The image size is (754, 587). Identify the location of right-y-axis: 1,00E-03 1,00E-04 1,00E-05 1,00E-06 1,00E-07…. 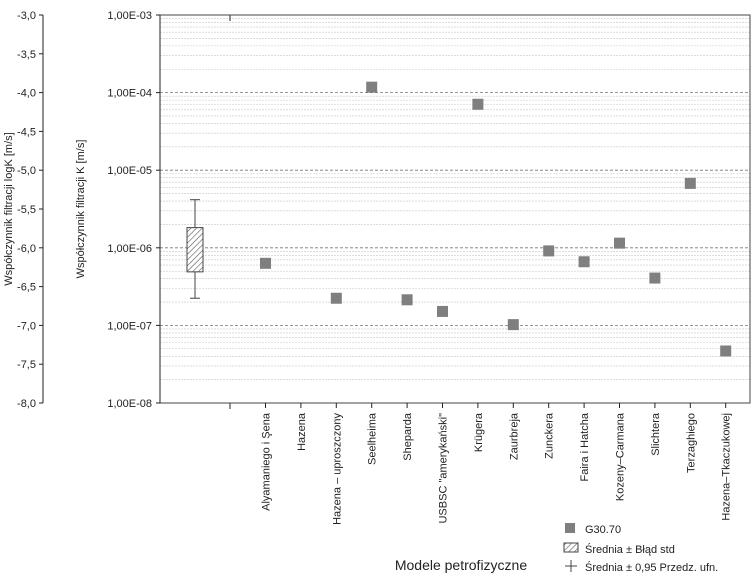
(134, 210).